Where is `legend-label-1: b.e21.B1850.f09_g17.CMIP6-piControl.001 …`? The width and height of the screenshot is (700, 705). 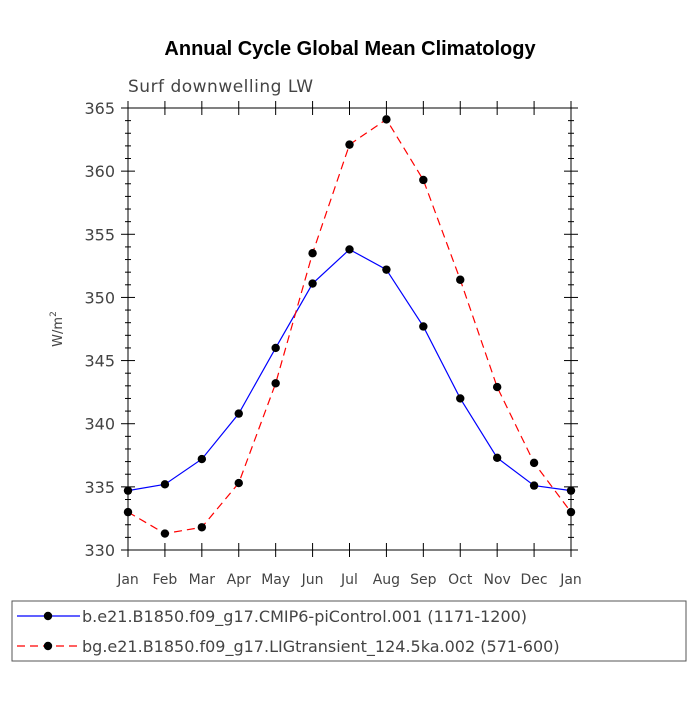 legend-label-1: b.e21.B1850.f09_g17.CMIP6-piControl.001 … is located at coordinates (304, 617).